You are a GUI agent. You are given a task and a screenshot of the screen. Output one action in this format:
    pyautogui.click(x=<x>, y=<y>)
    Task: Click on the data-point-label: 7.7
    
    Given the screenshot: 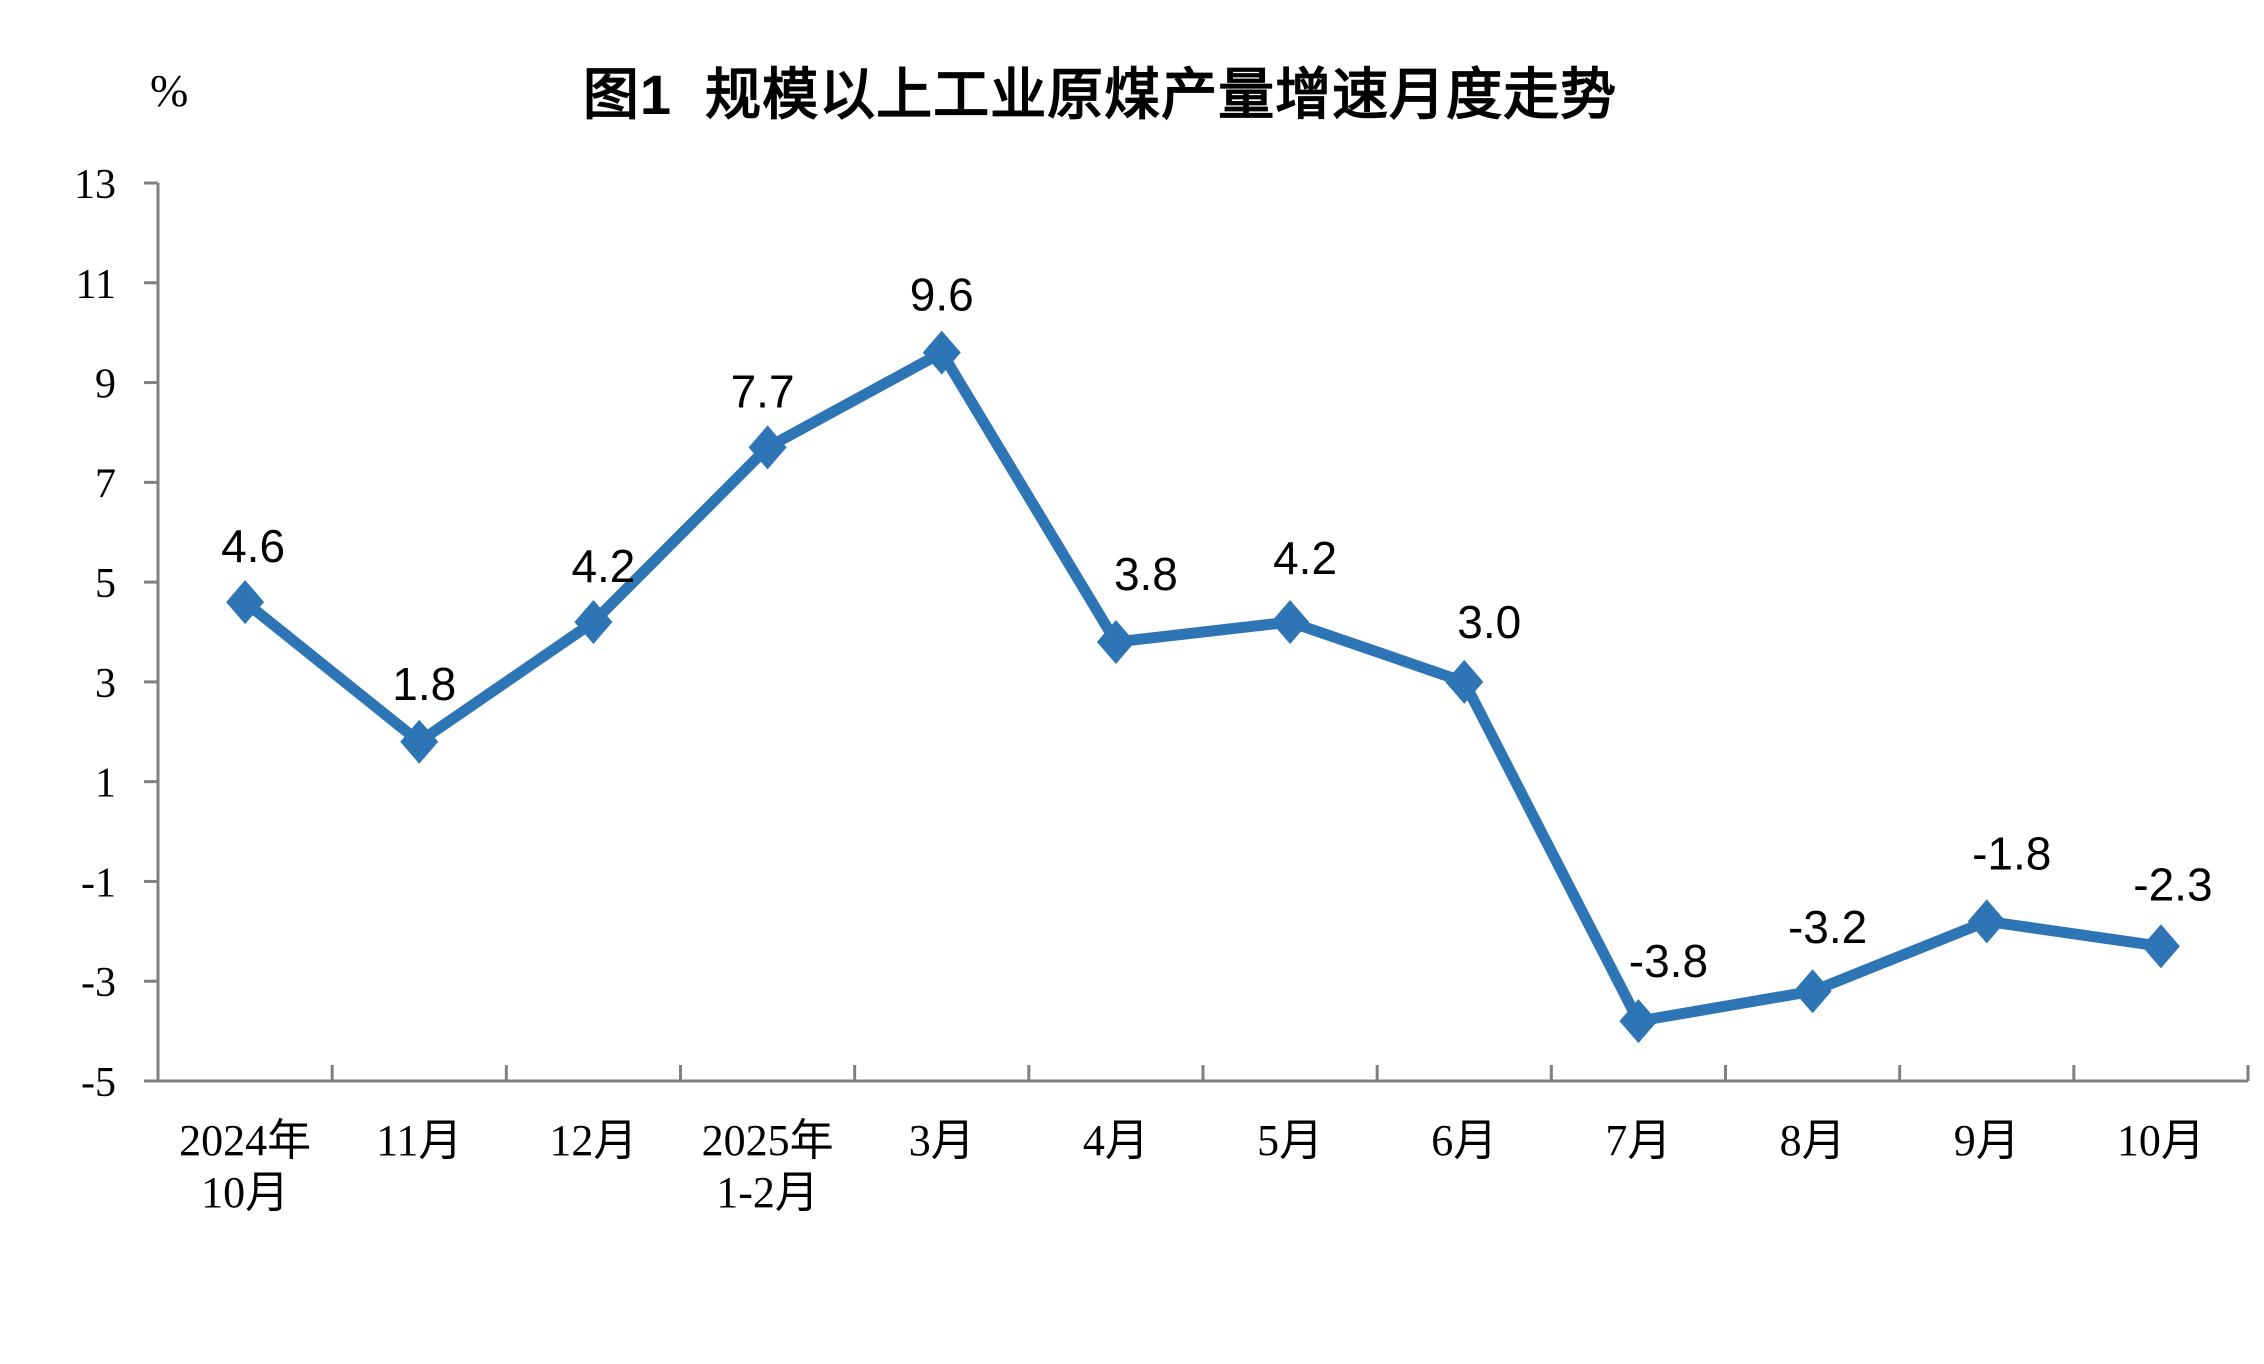 What is the action you would take?
    pyautogui.click(x=763, y=391)
    